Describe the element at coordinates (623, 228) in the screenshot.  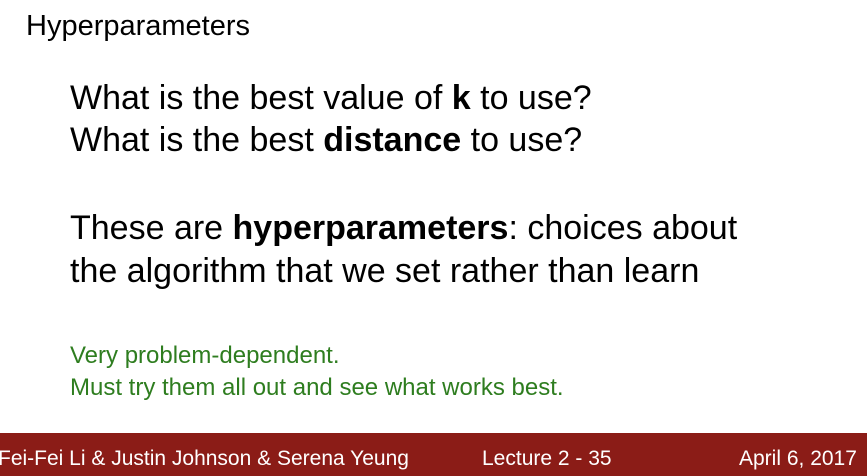
I see `definition-text-after: : choices about` at that location.